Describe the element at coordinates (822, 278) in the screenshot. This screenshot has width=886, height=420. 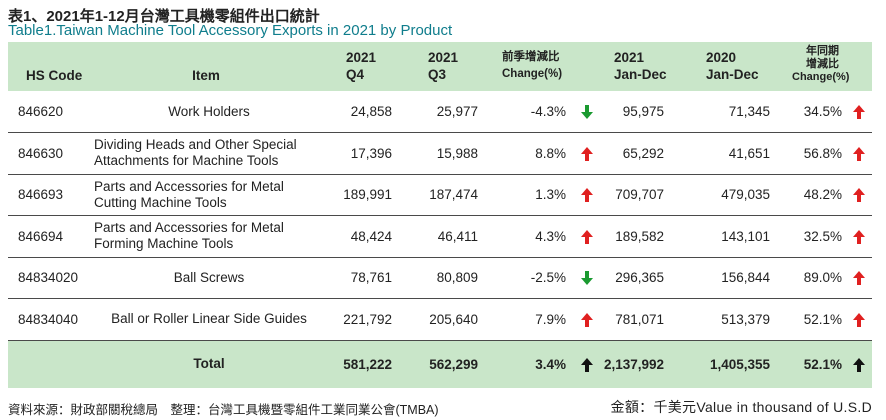
I see `yoy-cell: 89.0%` at that location.